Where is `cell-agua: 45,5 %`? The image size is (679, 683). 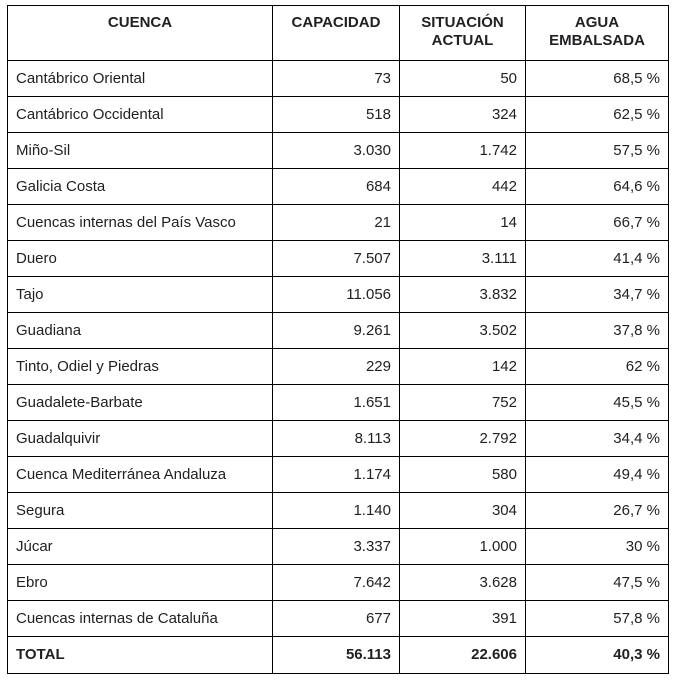 cell-agua: 45,5 % is located at coordinates (597, 402).